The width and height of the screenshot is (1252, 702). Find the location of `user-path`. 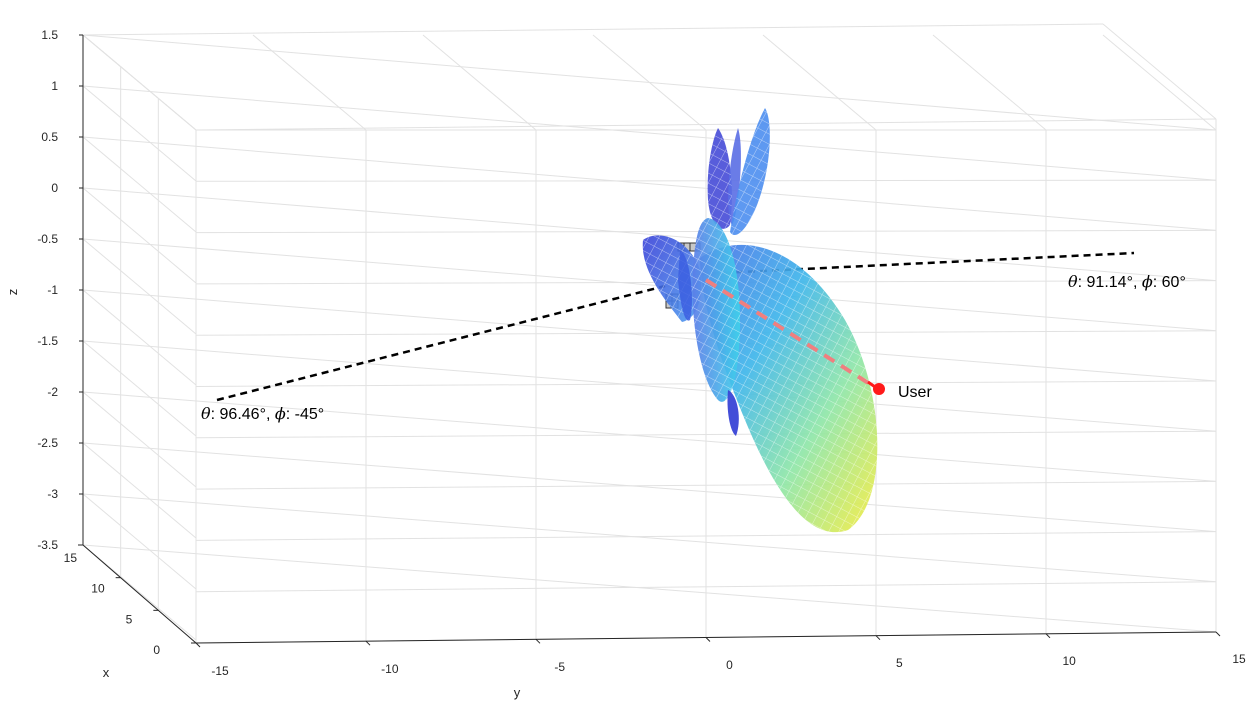

user-path is located at coordinates (789, 333).